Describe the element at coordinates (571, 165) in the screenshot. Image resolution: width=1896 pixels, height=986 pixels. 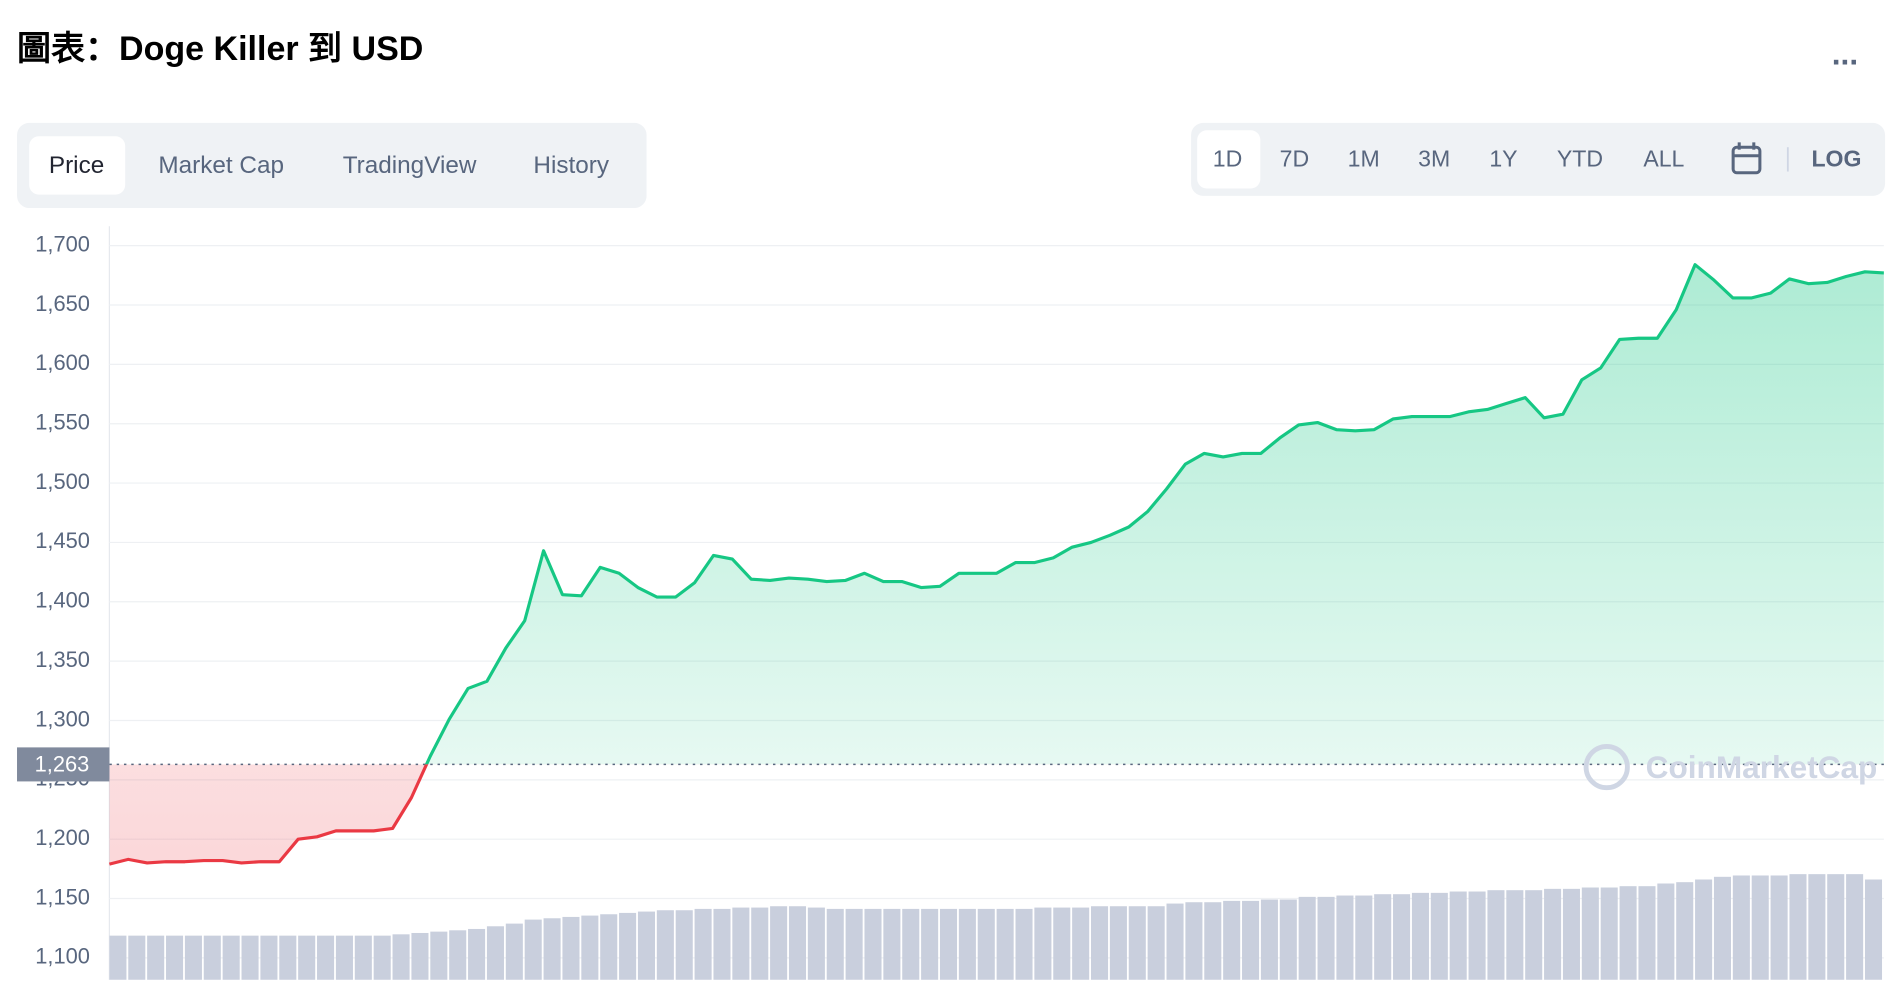
I see `tab: History` at that location.